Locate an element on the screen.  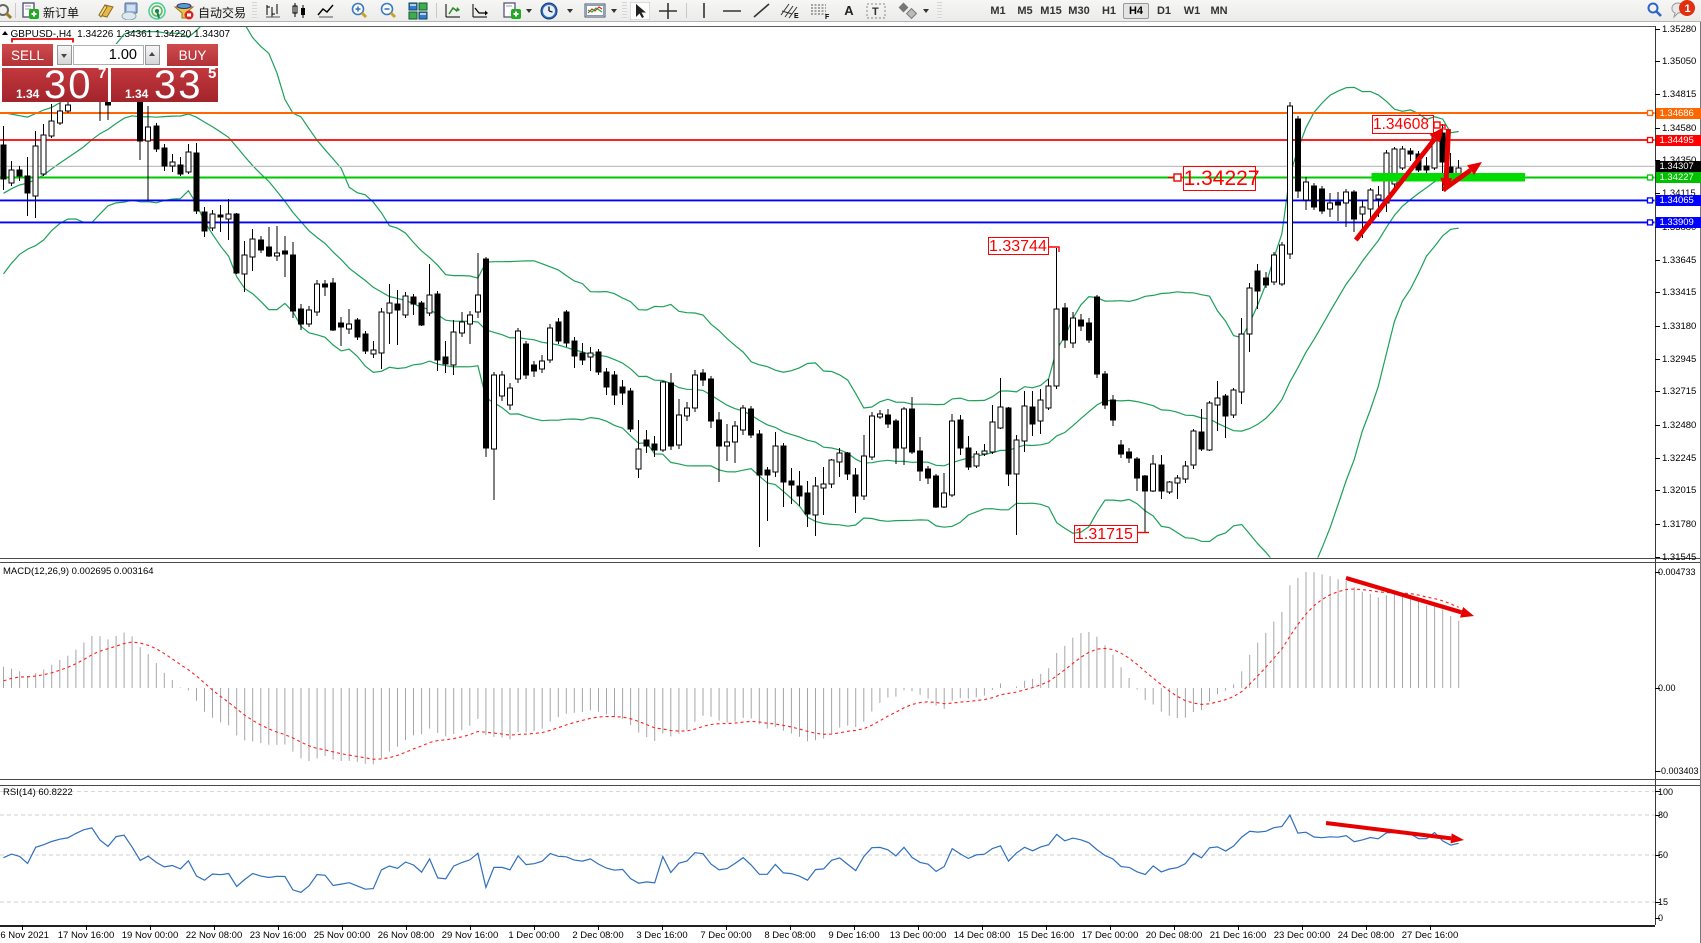
svg-text: E is located at coordinates (796, 16).